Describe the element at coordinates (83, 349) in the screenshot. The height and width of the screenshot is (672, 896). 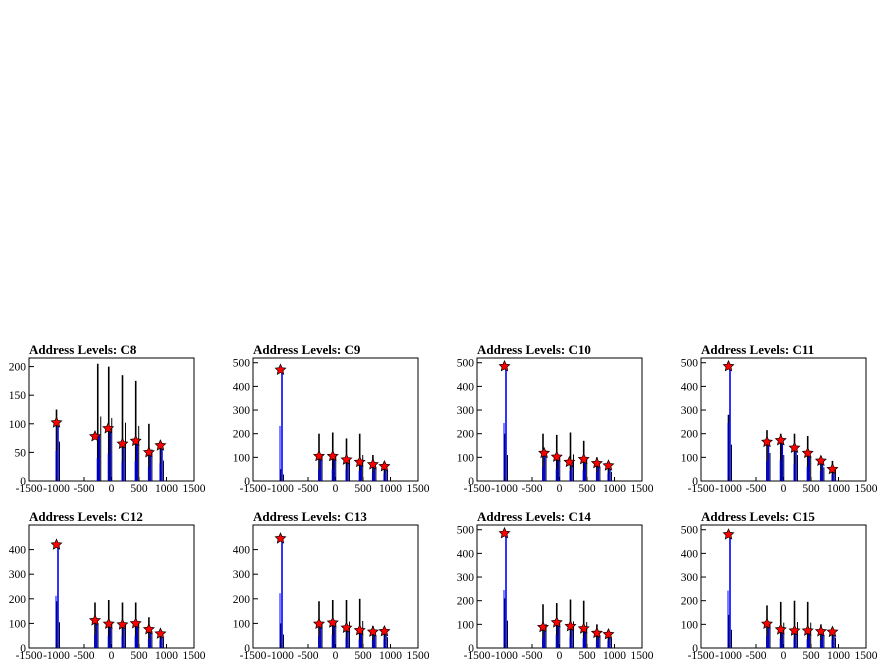
I see `chart-title: Address Levels: C8` at that location.